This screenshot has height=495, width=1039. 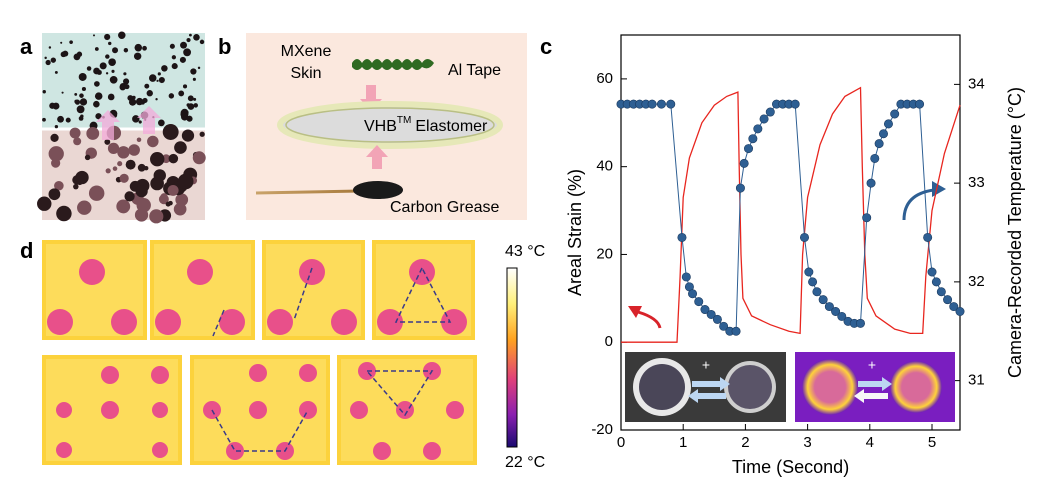 What do you see at coordinates (1015, 232) in the screenshot?
I see `y2-axis-title: Camera-Recorded Temperature (°C)` at bounding box center [1015, 232].